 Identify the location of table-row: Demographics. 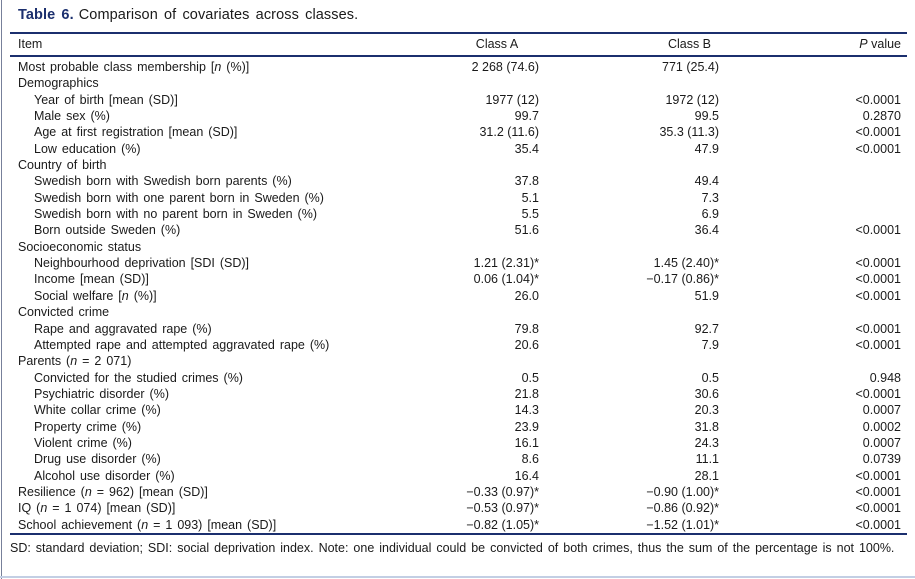
(458, 83).